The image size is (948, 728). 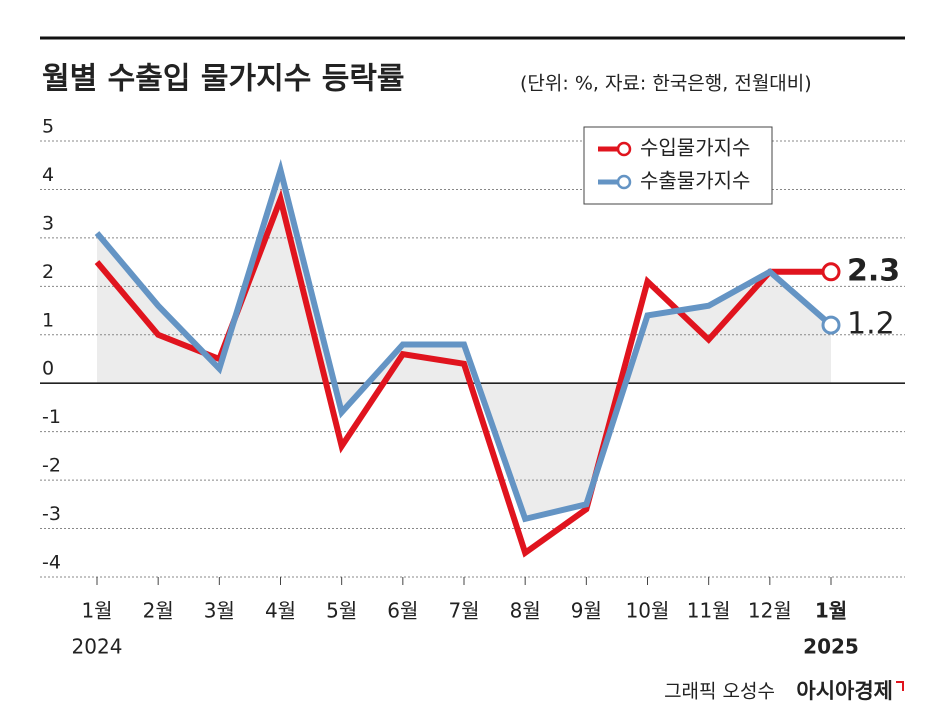 What do you see at coordinates (48, 127) in the screenshot?
I see `y-tick-label: 5` at bounding box center [48, 127].